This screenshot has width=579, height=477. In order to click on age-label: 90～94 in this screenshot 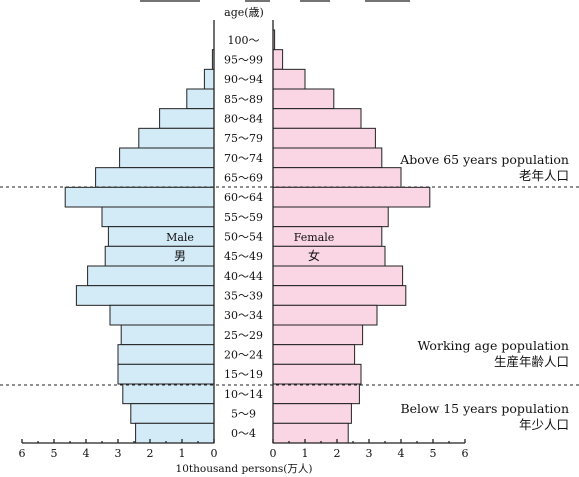, I will do `click(243, 79)`.